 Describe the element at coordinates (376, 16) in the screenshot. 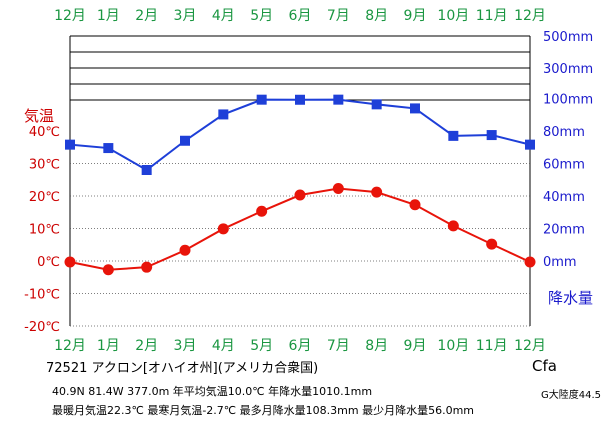

I see `month-label-top: 8月` at that location.